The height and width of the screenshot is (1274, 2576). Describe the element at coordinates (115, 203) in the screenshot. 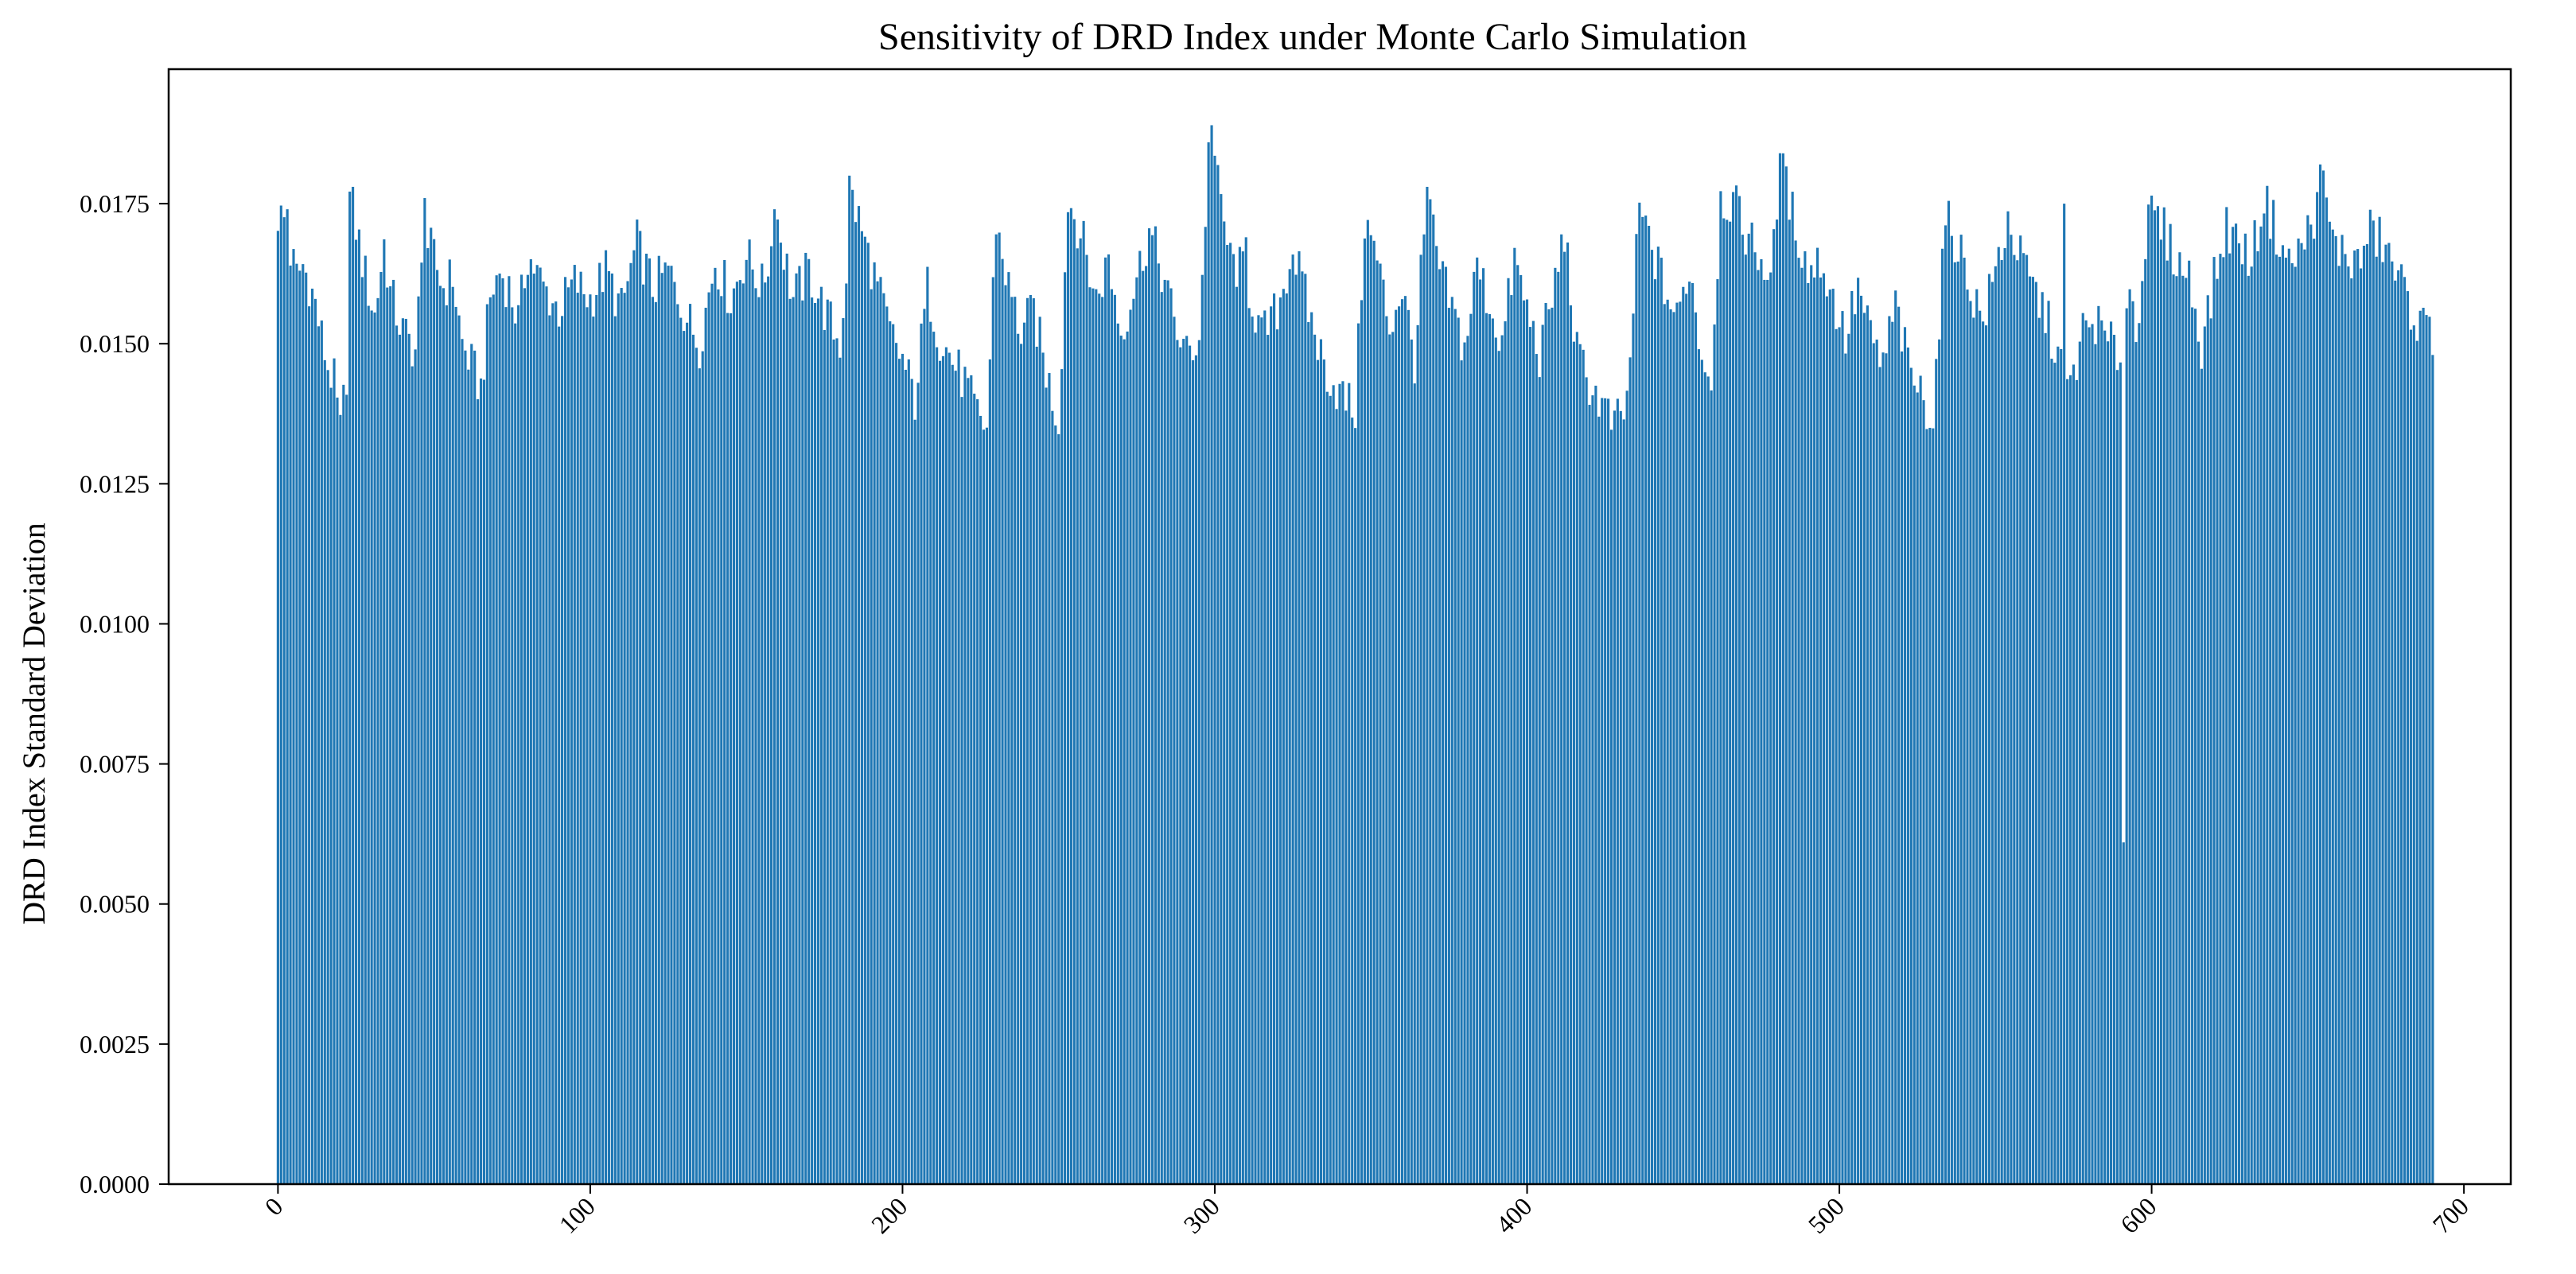

I see `y-tick-label: 0.0175` at that location.